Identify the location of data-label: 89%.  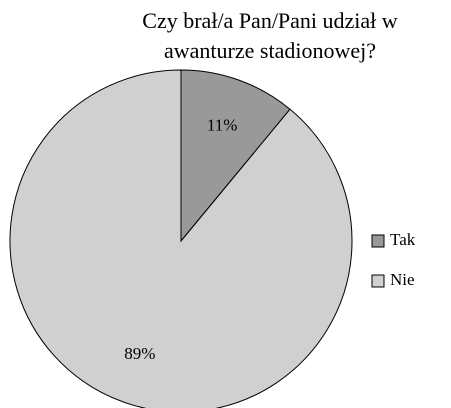
(139, 353).